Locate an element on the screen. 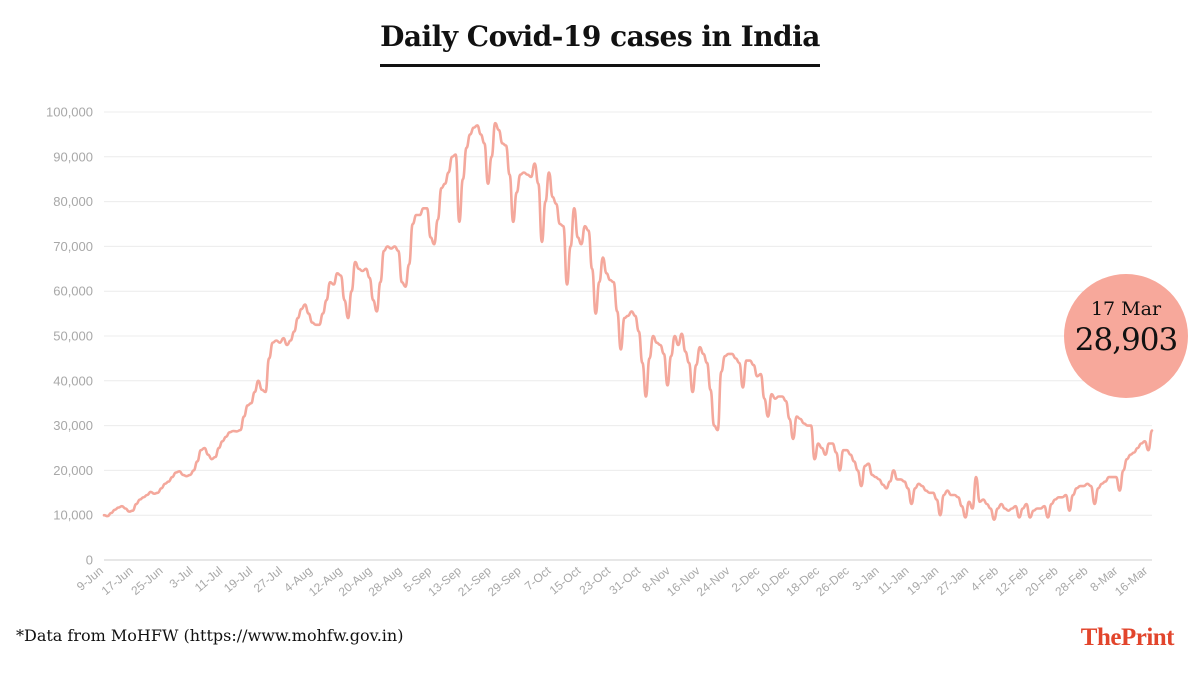 The width and height of the screenshot is (1200, 675). x-tick-label: 23-Oct is located at coordinates (595, 580).